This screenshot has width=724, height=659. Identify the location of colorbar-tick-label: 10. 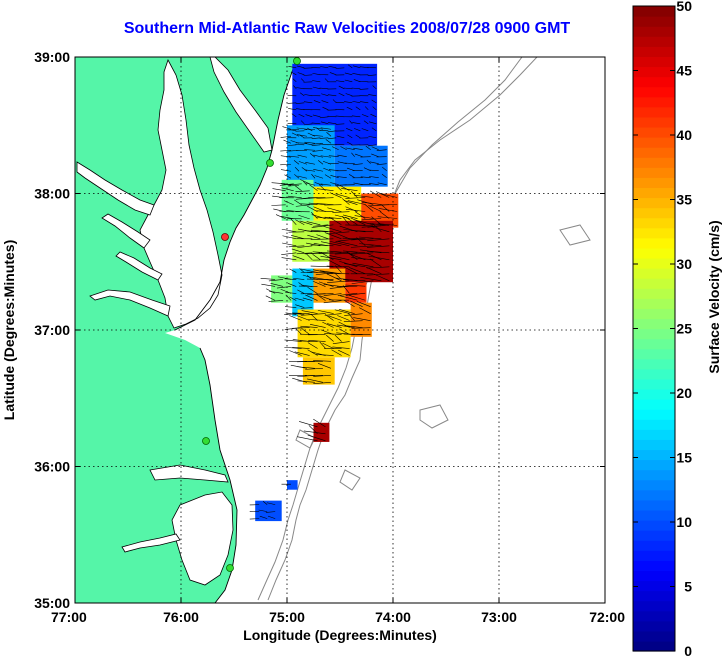
(684, 522).